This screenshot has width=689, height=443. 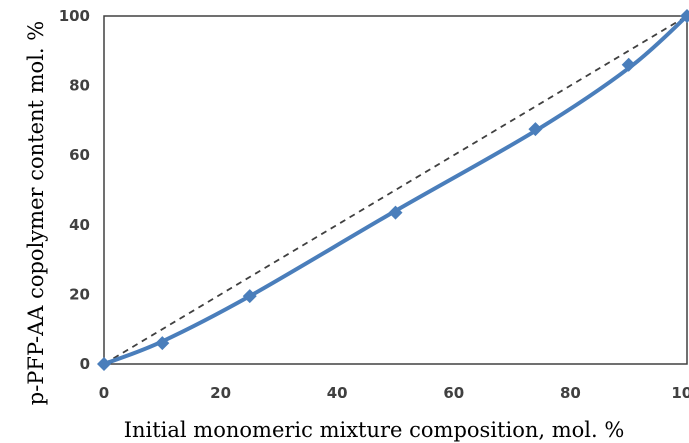 I want to click on x-tick-label: 60, so click(x=453, y=393).